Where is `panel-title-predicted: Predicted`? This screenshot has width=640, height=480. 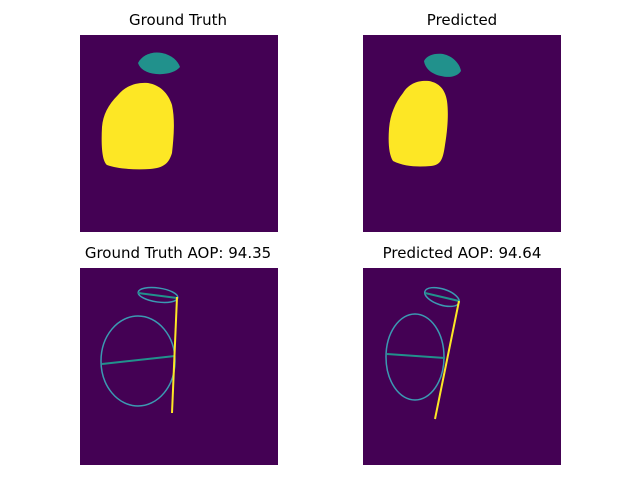
panel-title-predicted: Predicted is located at coordinates (462, 20).